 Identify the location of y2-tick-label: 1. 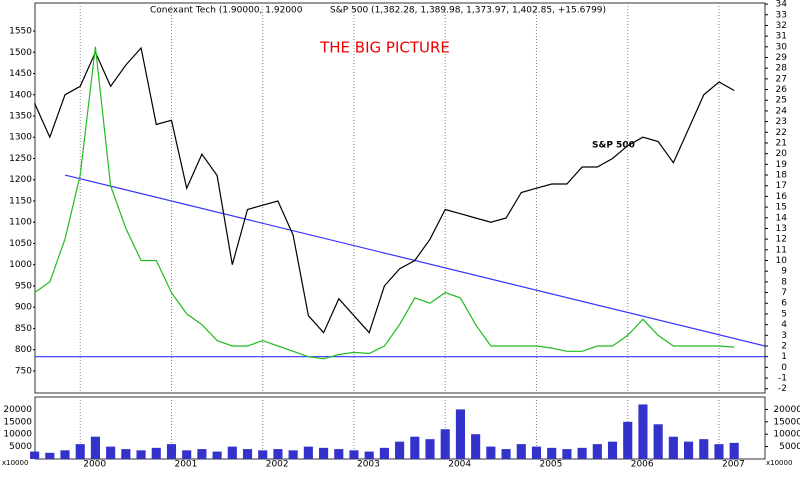
(784, 357).